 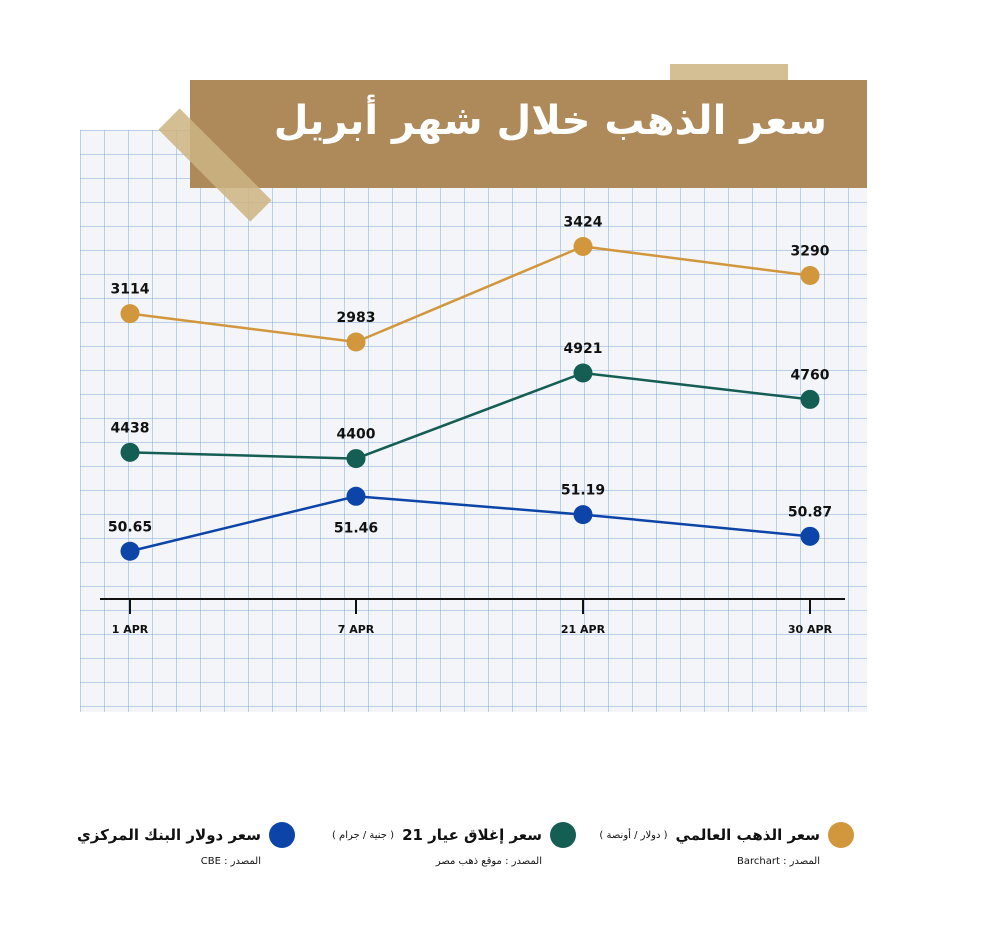 I want to click on data-label-gold-21: 4921, so click(x=583, y=349).